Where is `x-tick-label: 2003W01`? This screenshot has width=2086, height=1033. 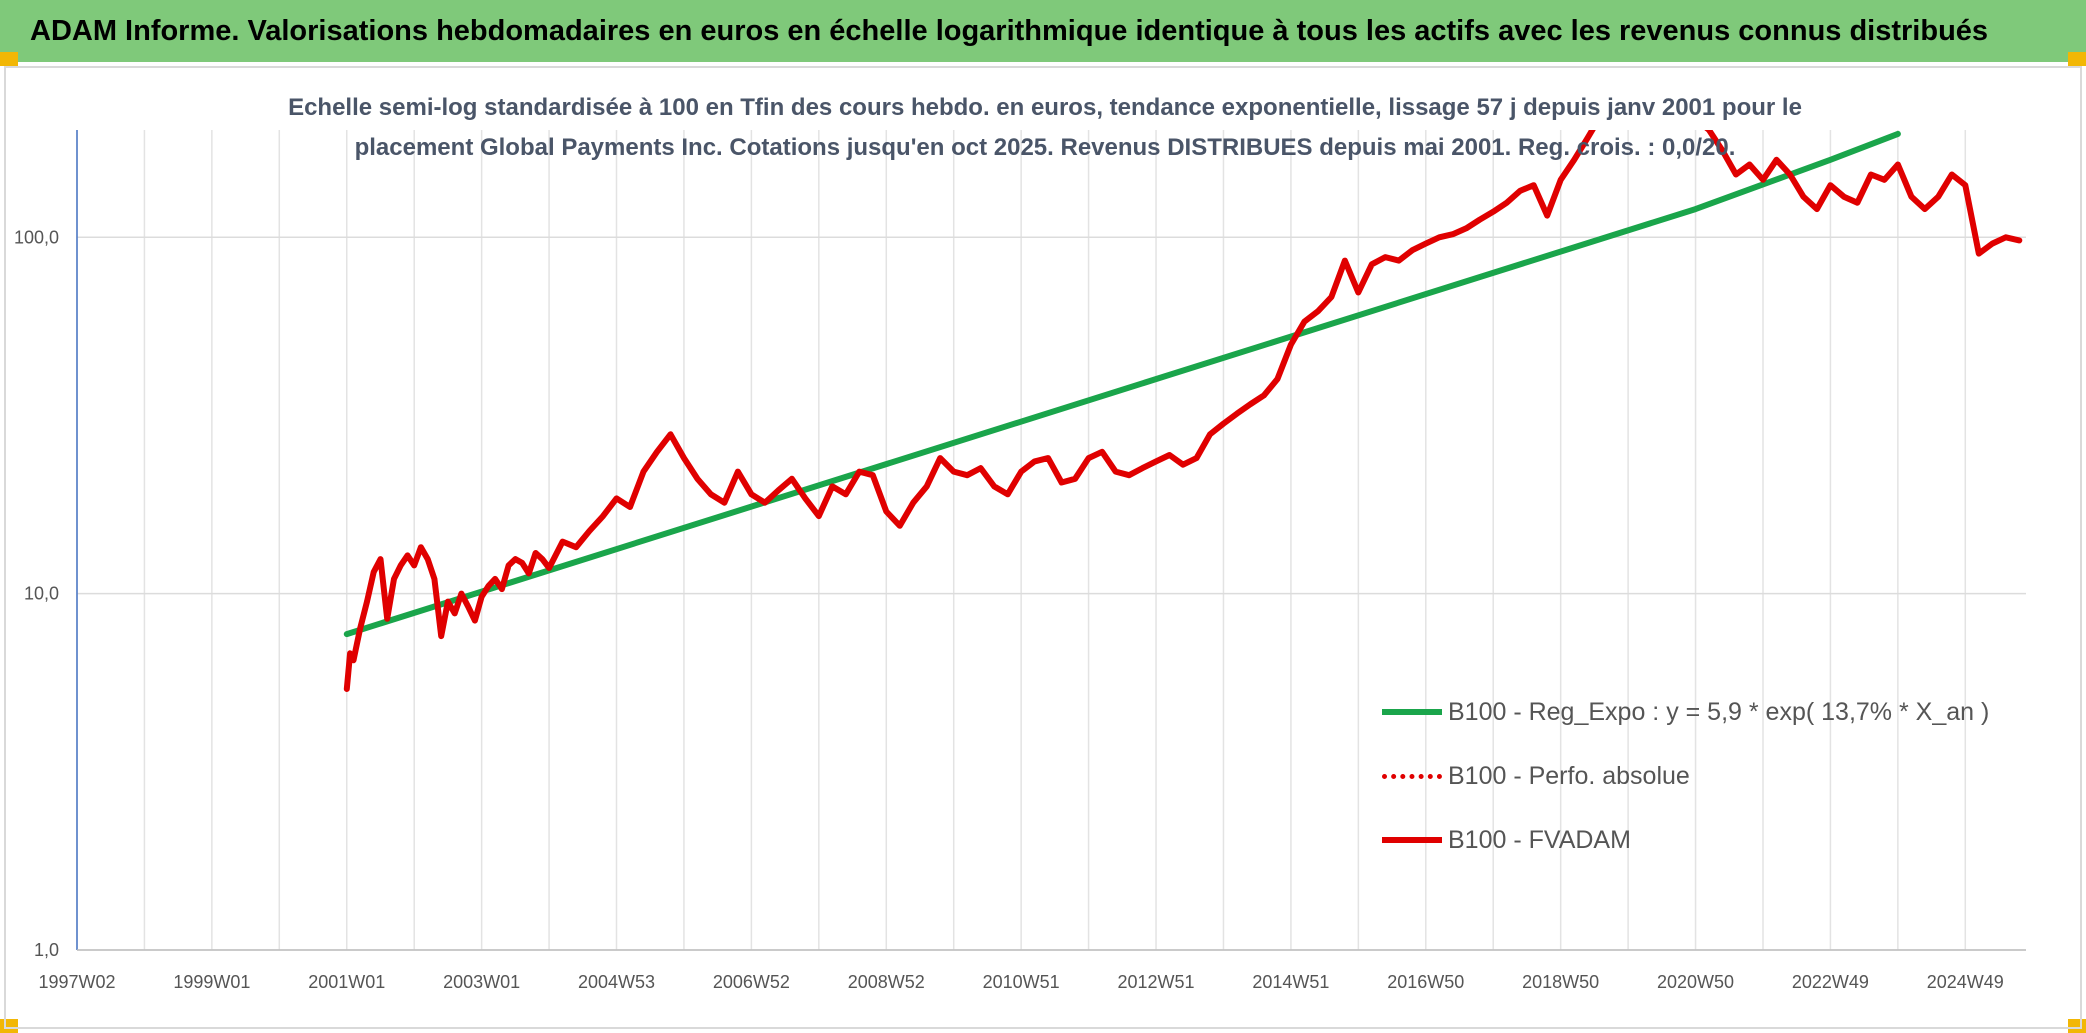
x-tick-label: 2003W01 is located at coordinates (481, 982).